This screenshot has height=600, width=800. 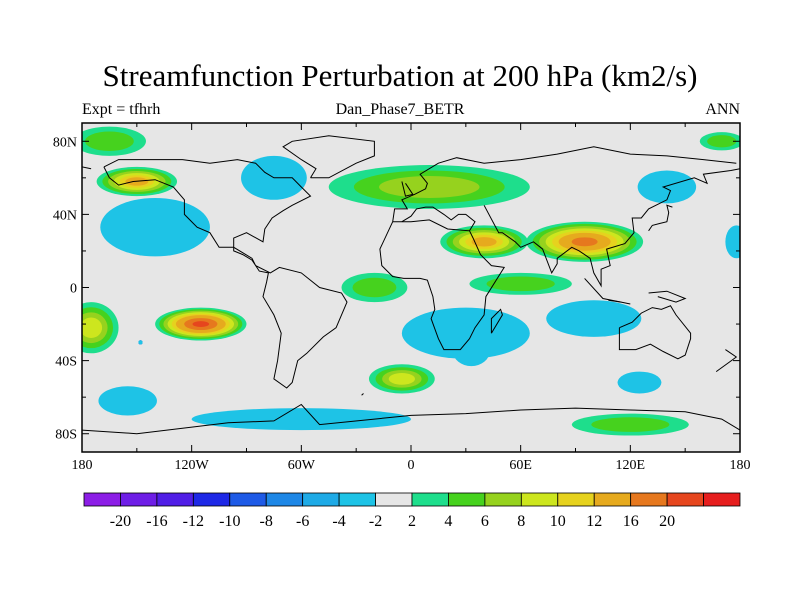 I want to click on colorbar-label: -4, so click(x=338, y=521).